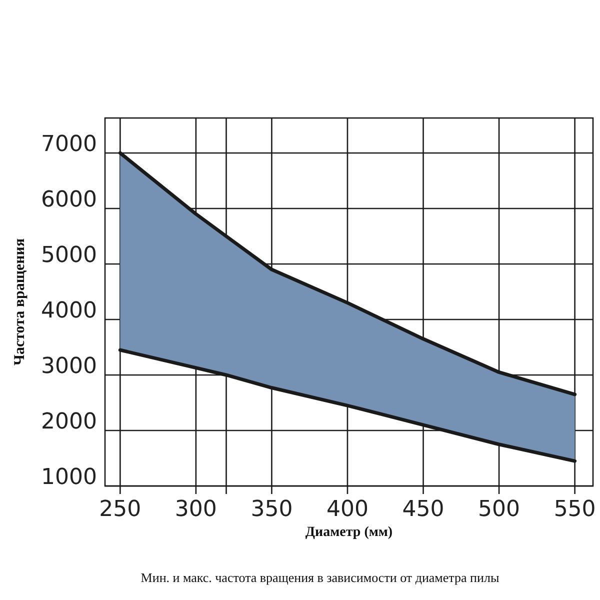  I want to click on y-tick-label: 3000, so click(69, 367).